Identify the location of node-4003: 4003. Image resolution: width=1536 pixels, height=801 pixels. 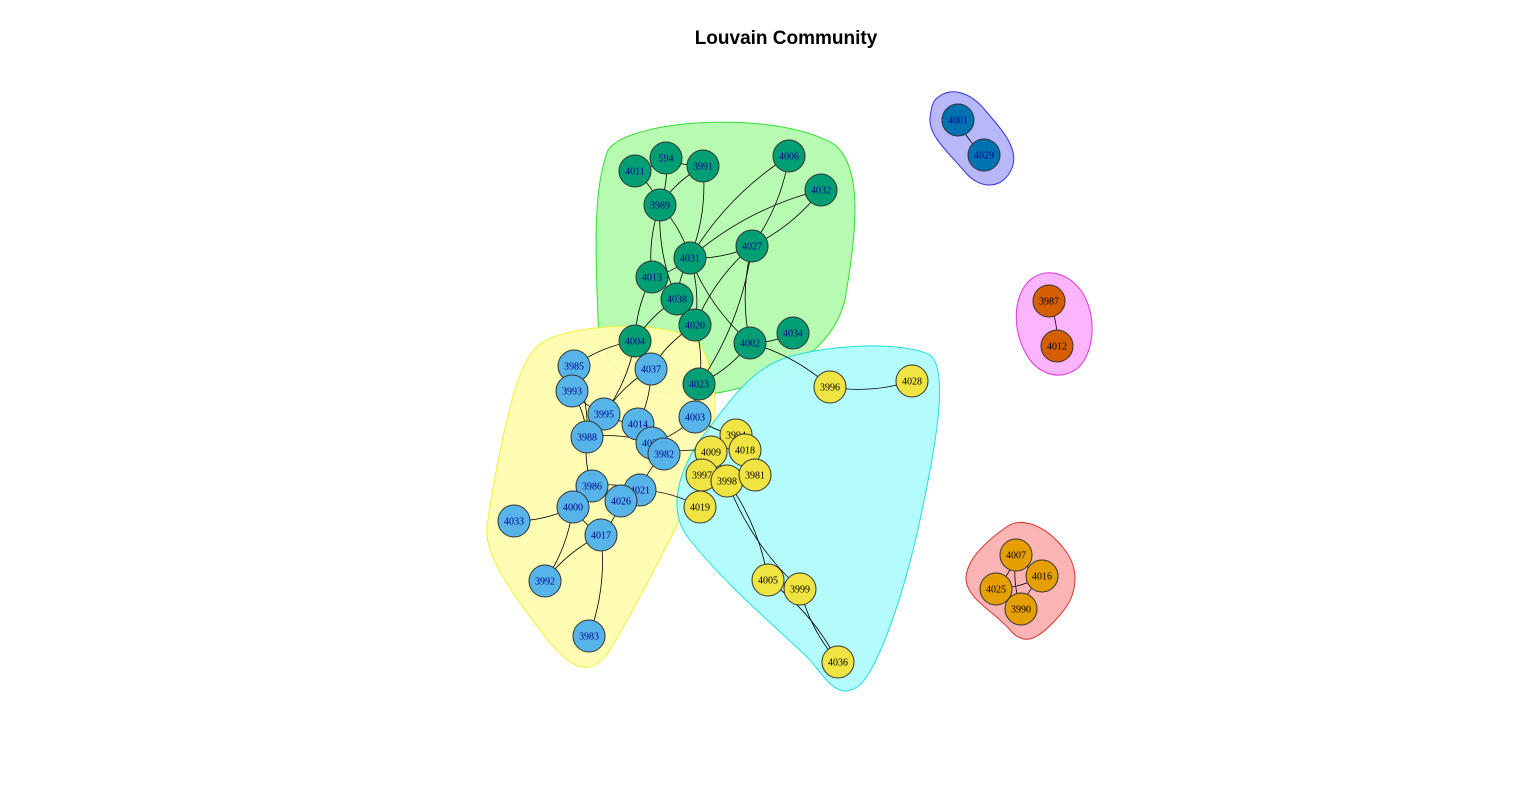
(695, 417).